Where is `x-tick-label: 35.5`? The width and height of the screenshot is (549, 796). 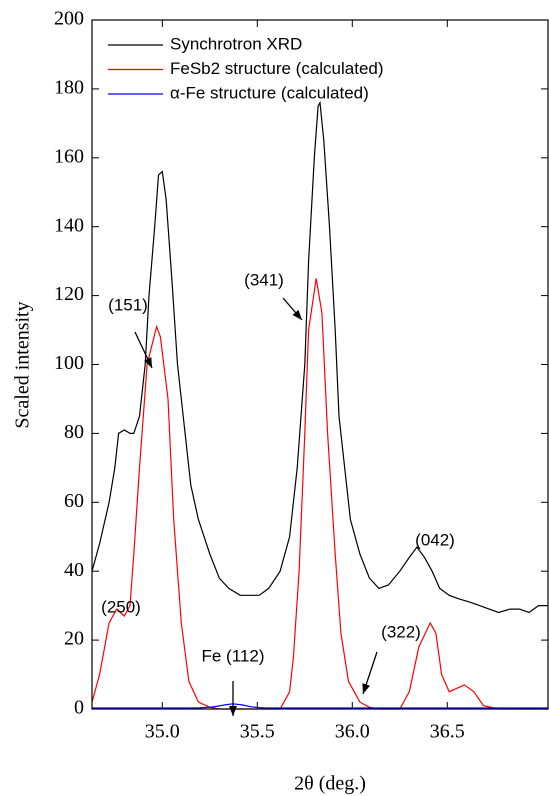 x-tick-label: 35.5 is located at coordinates (257, 732).